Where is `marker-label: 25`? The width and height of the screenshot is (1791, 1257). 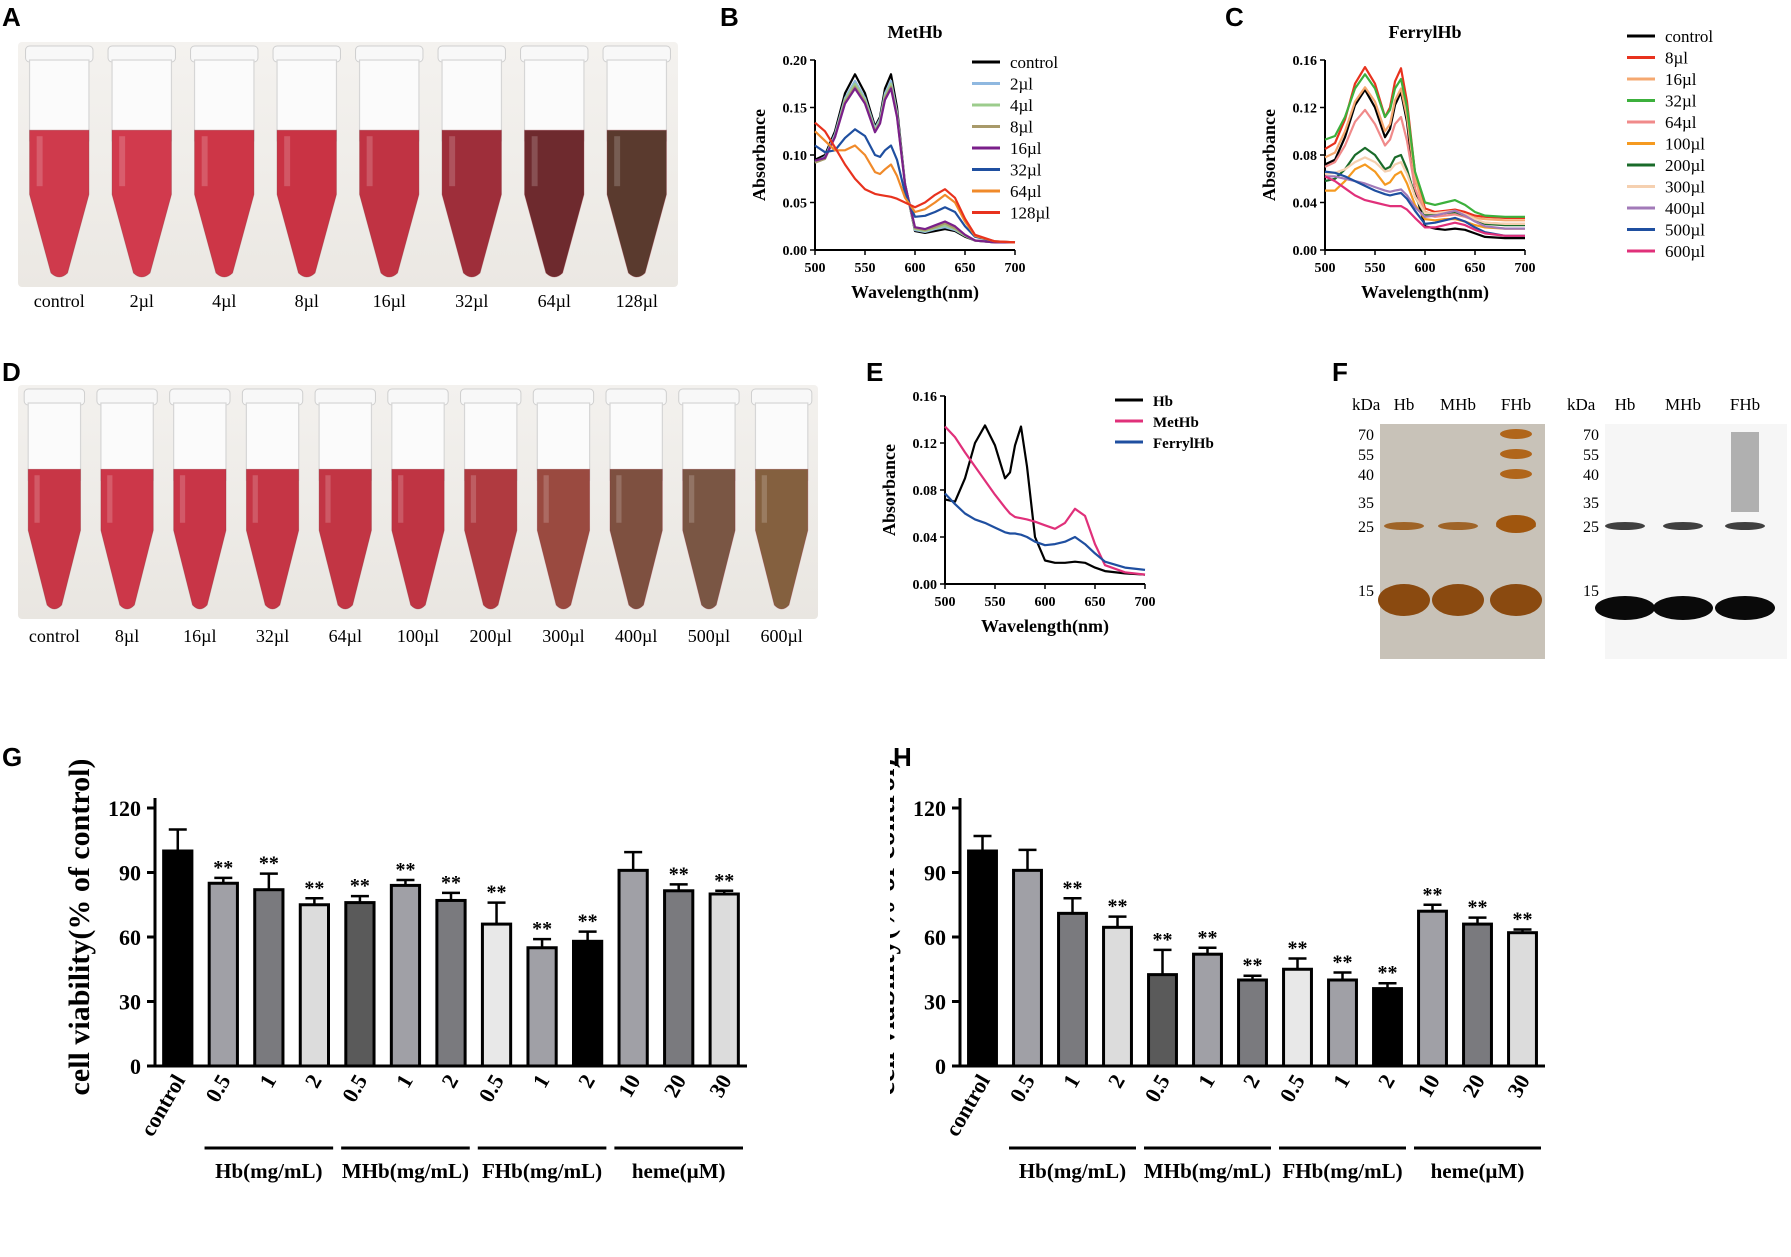 marker-label: 25 is located at coordinates (1366, 527).